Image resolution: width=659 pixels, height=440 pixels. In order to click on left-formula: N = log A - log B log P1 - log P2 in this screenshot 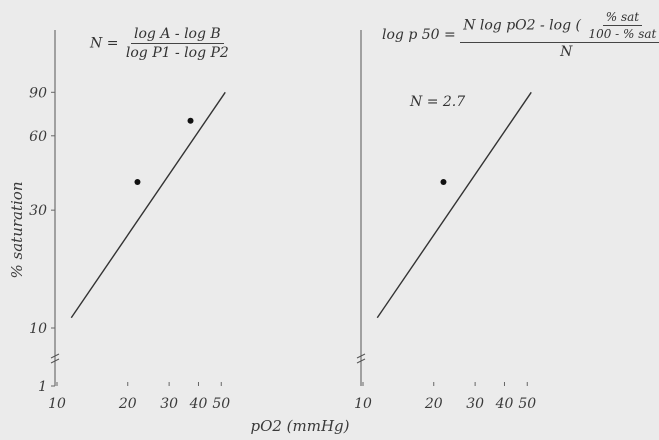, I will do `click(161, 43)`.